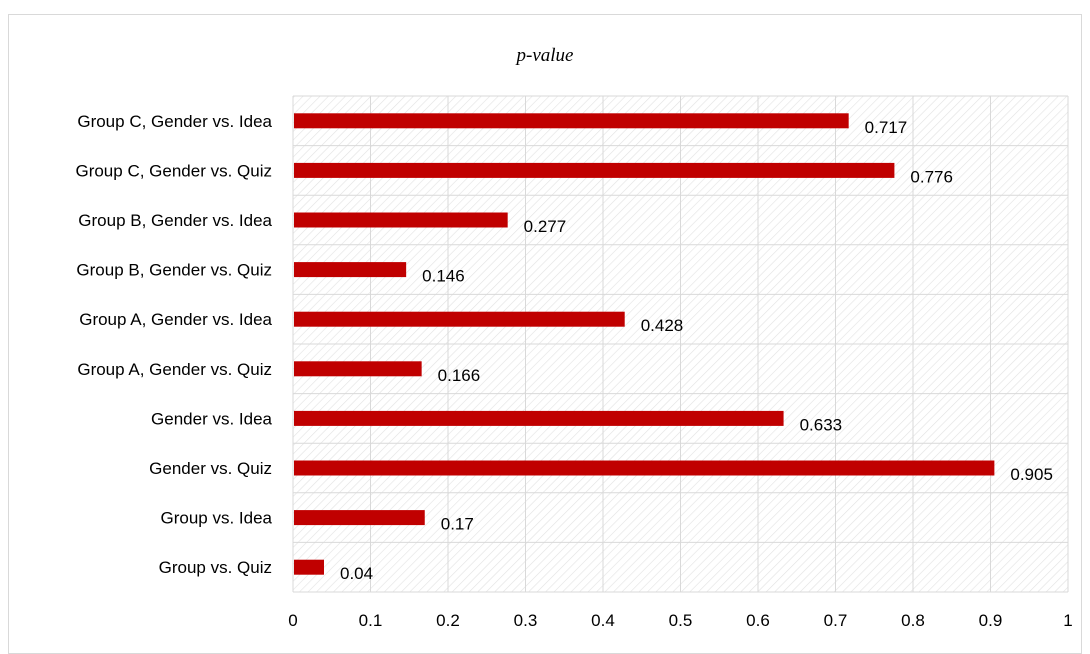 The width and height of the screenshot is (1090, 654). I want to click on data-label: 0.776, so click(931, 176).